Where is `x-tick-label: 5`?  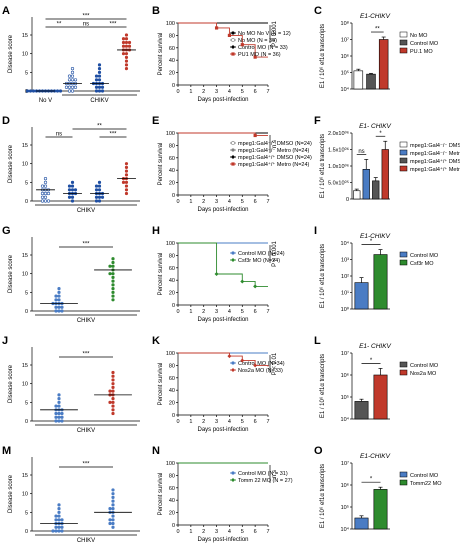 x-tick-label: 5 is located at coordinates (242, 422).